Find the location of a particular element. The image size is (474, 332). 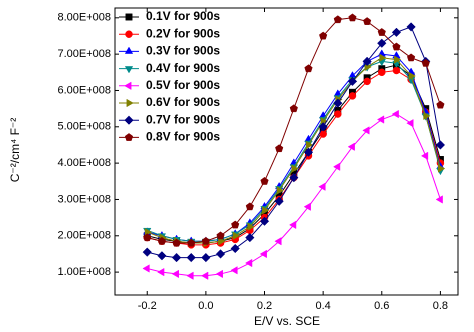

x-axis-label: E/V vs. SCE is located at coordinates (287, 321).